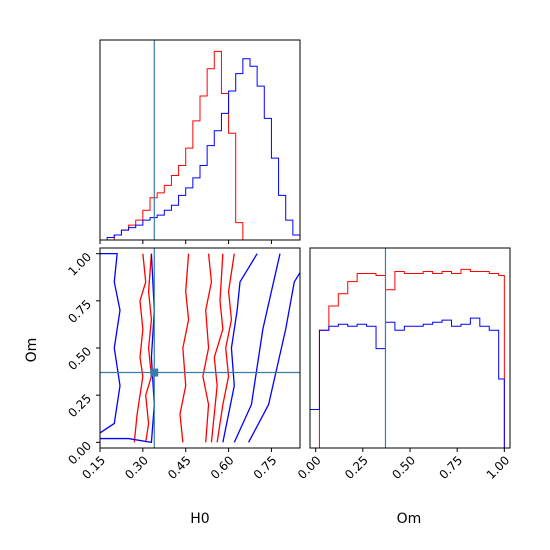 This screenshot has width=550, height=550. I want to click on joint-frame, so click(200, 348).